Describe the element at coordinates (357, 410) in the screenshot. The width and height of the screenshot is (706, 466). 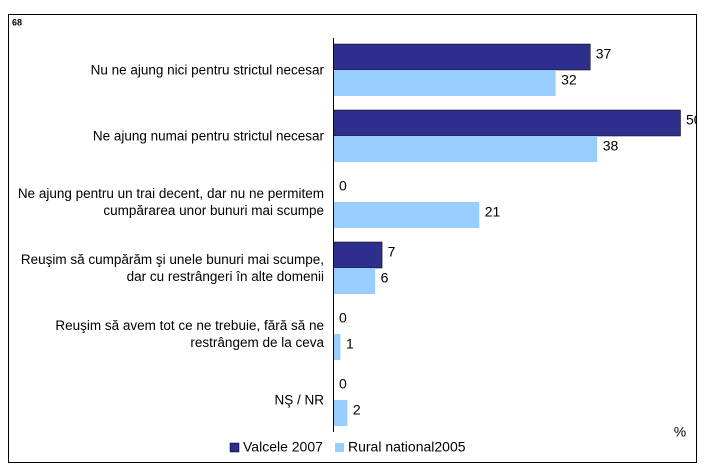
I see `value-label: 2` at that location.